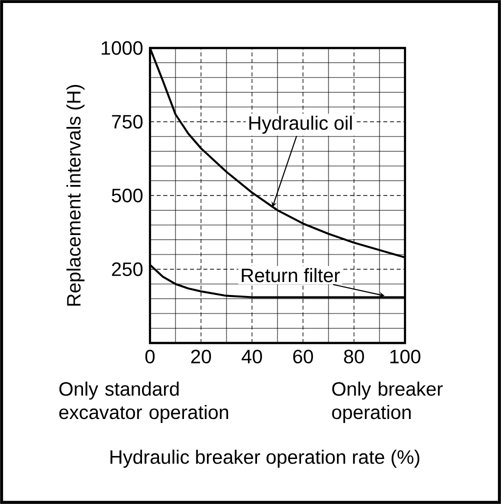  I want to click on x-axis-title: Hydraulic breaker operation rate (%), so click(265, 459).